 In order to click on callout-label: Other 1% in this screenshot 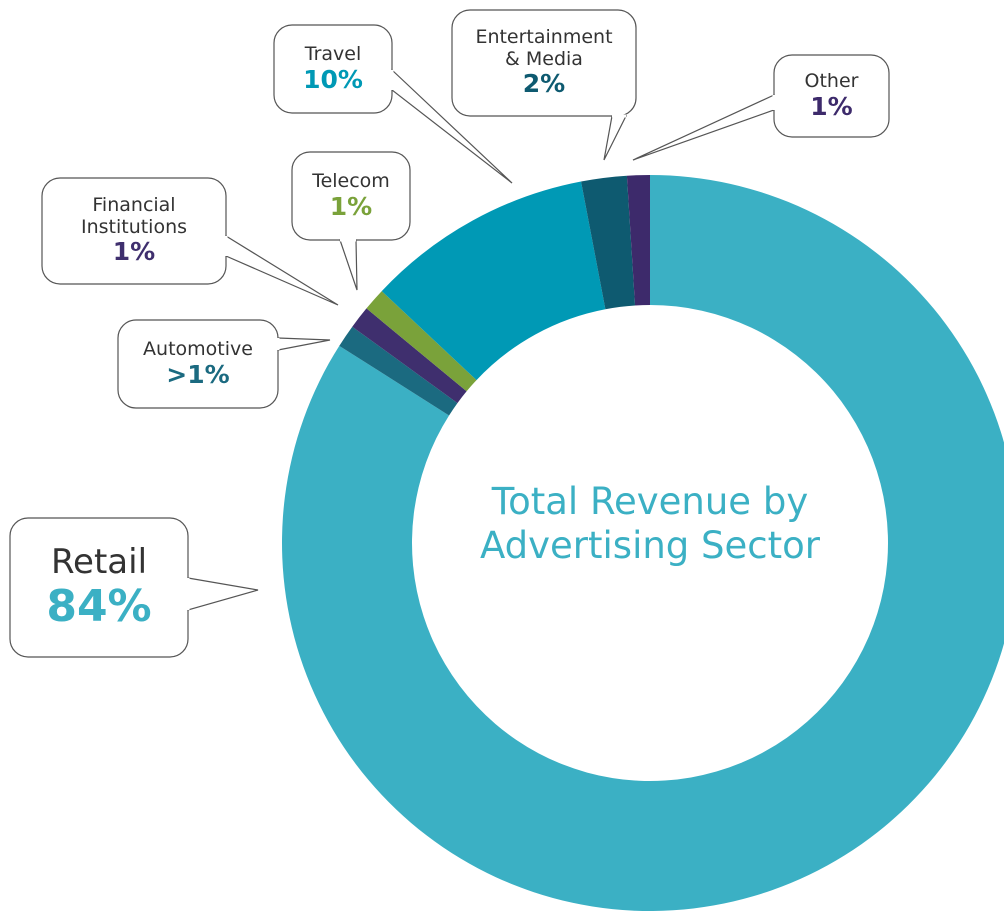, I will do `click(831, 96)`.